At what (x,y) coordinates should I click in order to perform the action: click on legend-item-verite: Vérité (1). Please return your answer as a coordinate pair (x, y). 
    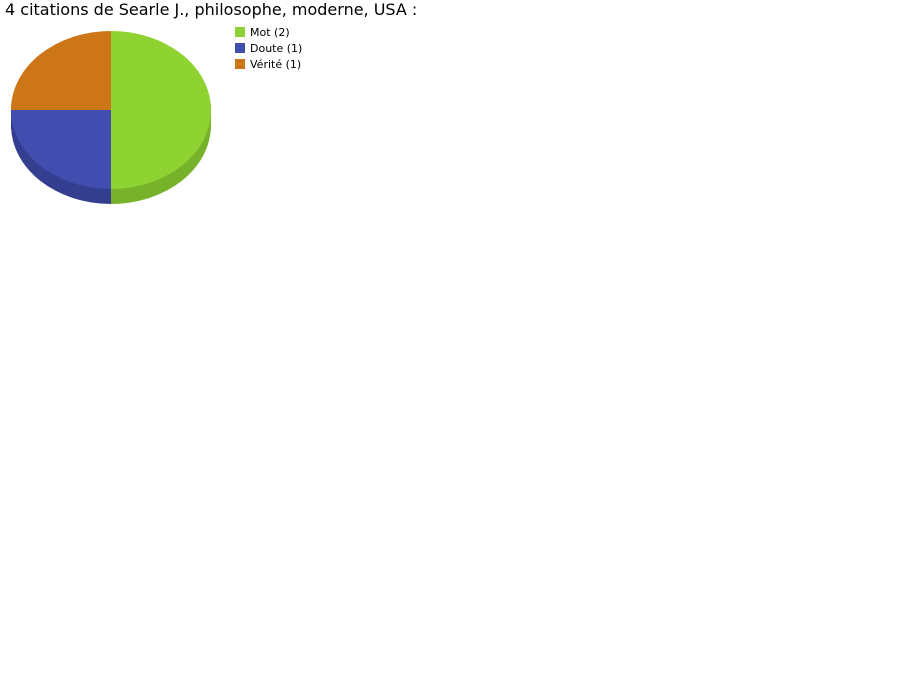
    Looking at the image, I should click on (268, 64).